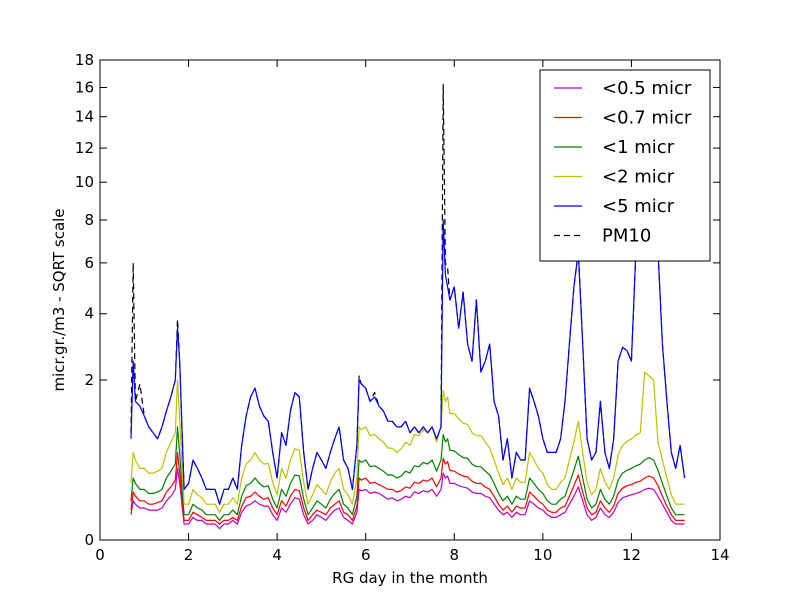  What do you see at coordinates (89, 263) in the screenshot?
I see `y-tick-label: 6` at bounding box center [89, 263].